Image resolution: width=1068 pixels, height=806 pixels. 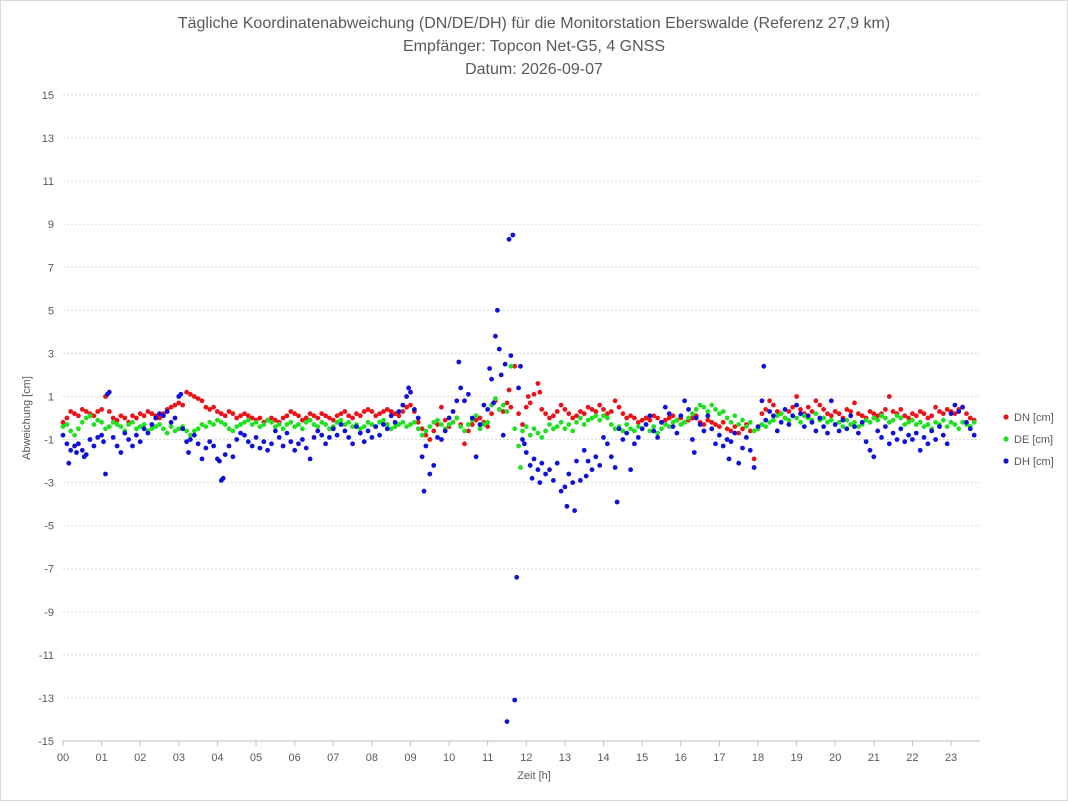 What do you see at coordinates (1034, 418) in the screenshot?
I see `legend-label: DN [cm]` at bounding box center [1034, 418].